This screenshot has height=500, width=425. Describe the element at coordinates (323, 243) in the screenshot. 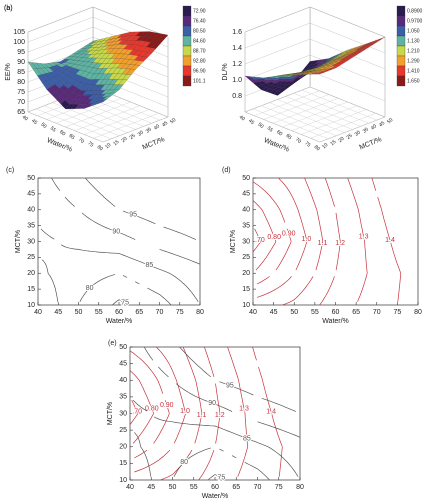

I see `contour-label: 1.1` at that location.